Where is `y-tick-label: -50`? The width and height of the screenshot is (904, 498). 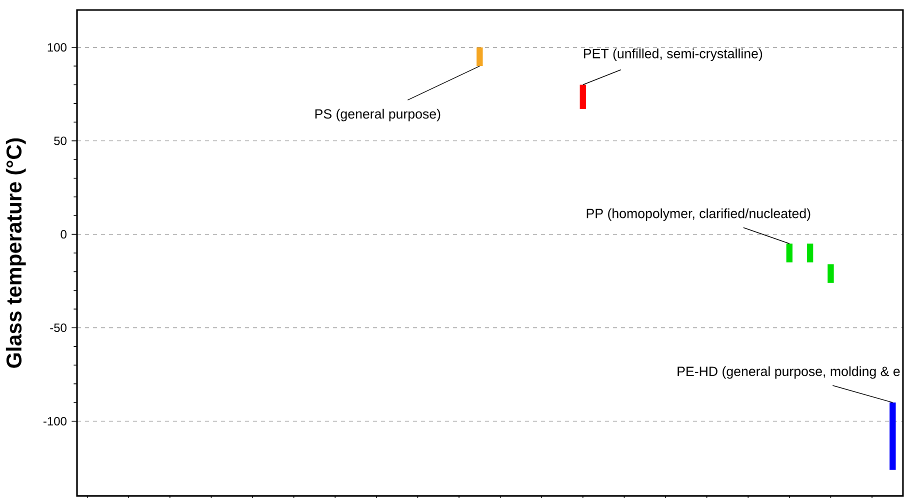
y-tick-label: -50 is located at coordinates (58, 328).